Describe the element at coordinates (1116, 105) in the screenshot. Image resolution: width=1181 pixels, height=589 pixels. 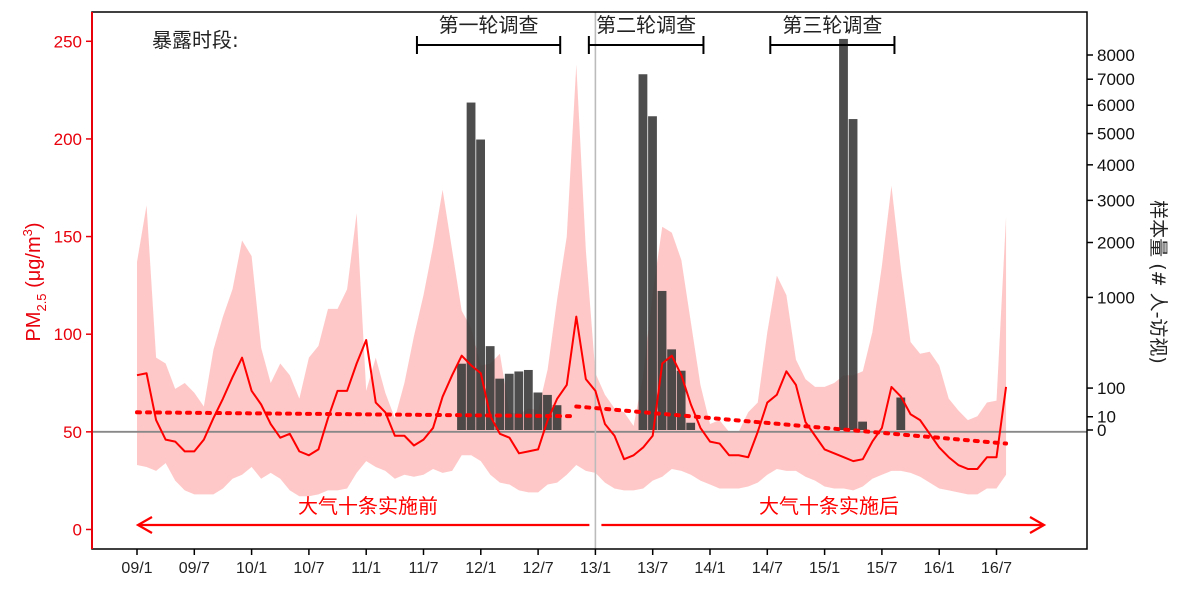
I see `right-tick-label-6000: 6000` at that location.